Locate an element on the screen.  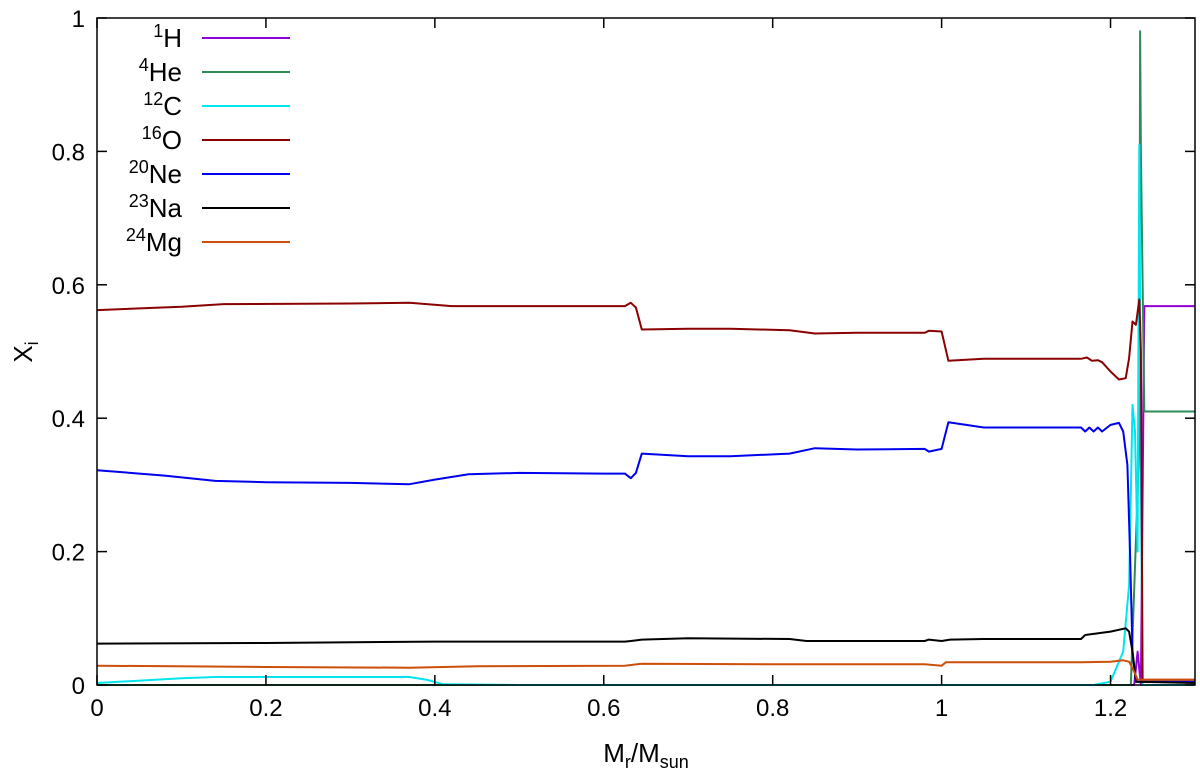
legend-label-20Ne: 20Ne is located at coordinates (155, 173).